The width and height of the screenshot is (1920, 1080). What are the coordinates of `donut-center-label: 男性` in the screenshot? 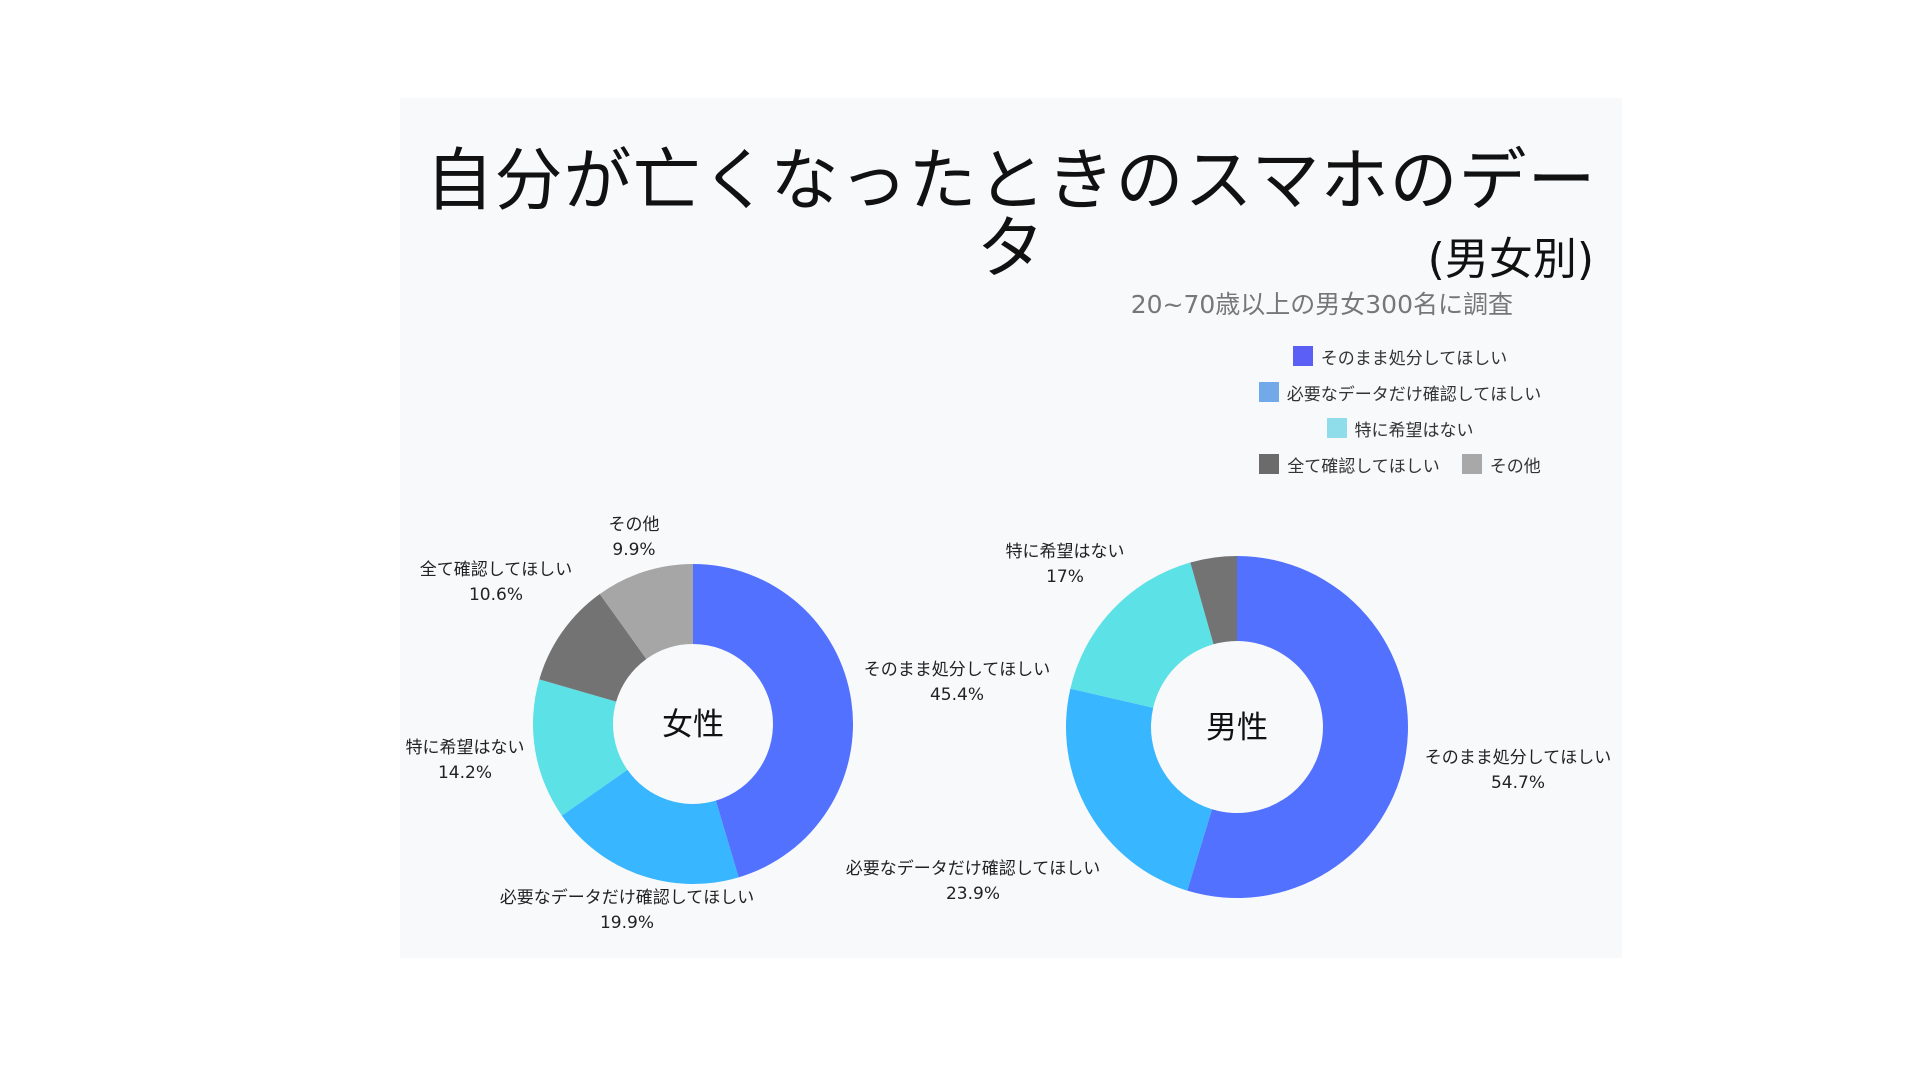 It's located at (1237, 728).